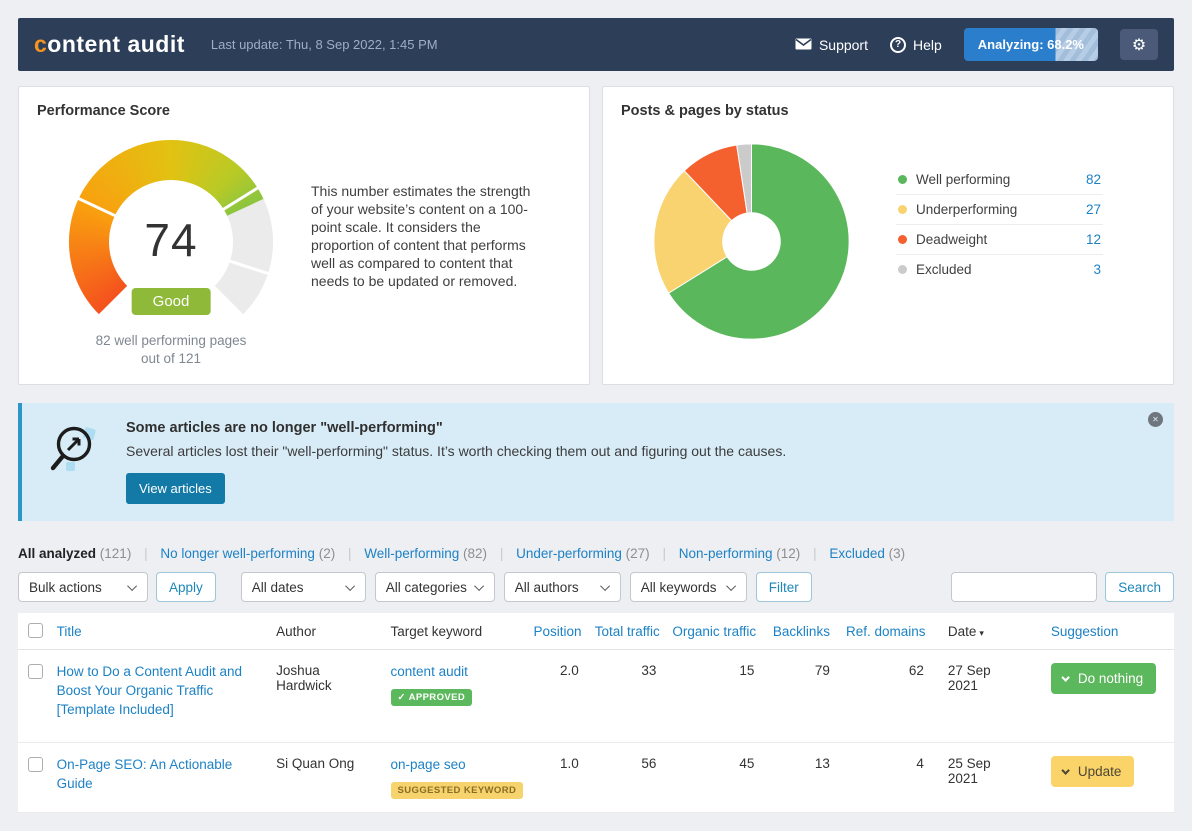 Image resolution: width=1192 pixels, height=831 pixels. What do you see at coordinates (649, 670) in the screenshot?
I see `total-traffic-cell: 33` at bounding box center [649, 670].